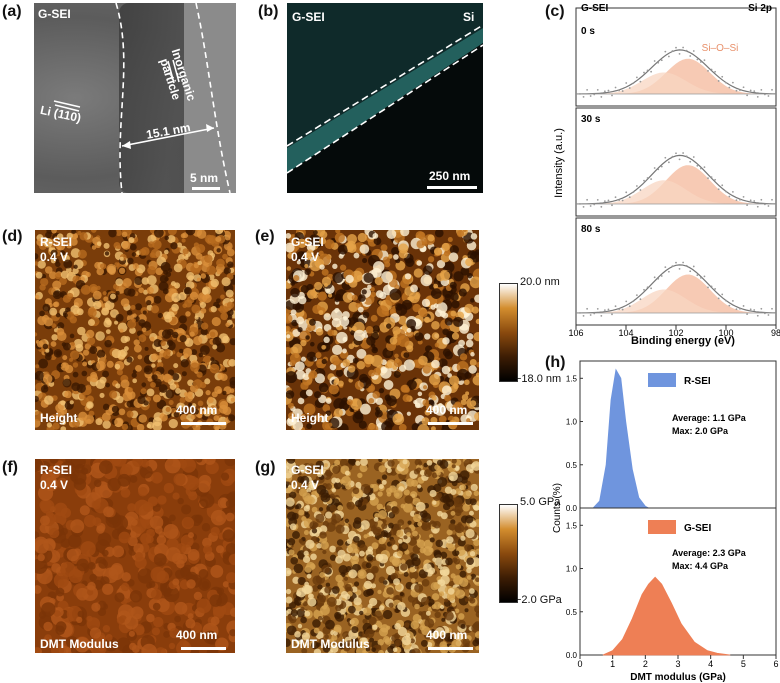 Image resolution: width=780 pixels, height=683 pixels. What do you see at coordinates (265, 467) in the screenshot?
I see `panel-g-label: (g)` at bounding box center [265, 467].